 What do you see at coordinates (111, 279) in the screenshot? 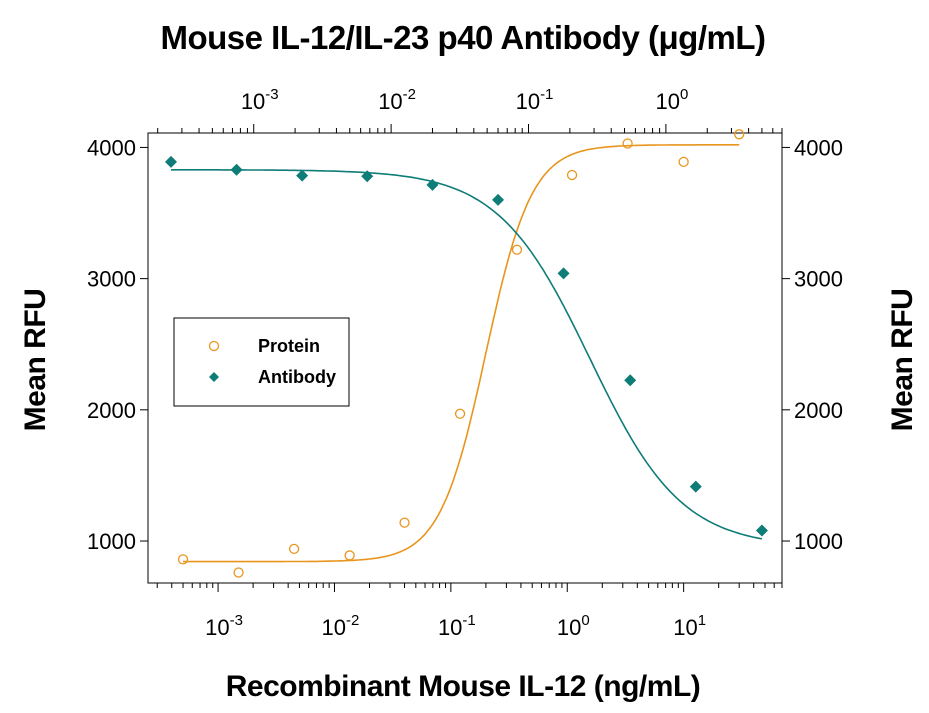
I see `y-tick-label-left: 3000` at bounding box center [111, 279].